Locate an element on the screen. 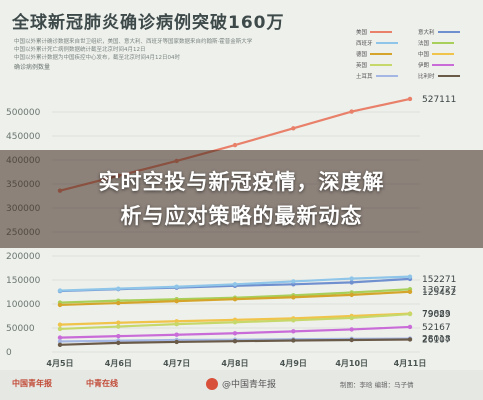 This screenshot has height=400, width=483. legend-label: 意大利 is located at coordinates (426, 33).